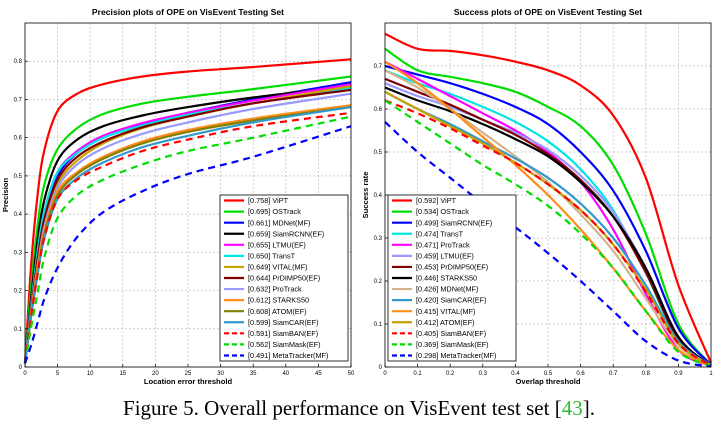 The width and height of the screenshot is (718, 437). What do you see at coordinates (646, 374) in the screenshot?
I see `x-tick-label: 0.8` at bounding box center [646, 374].